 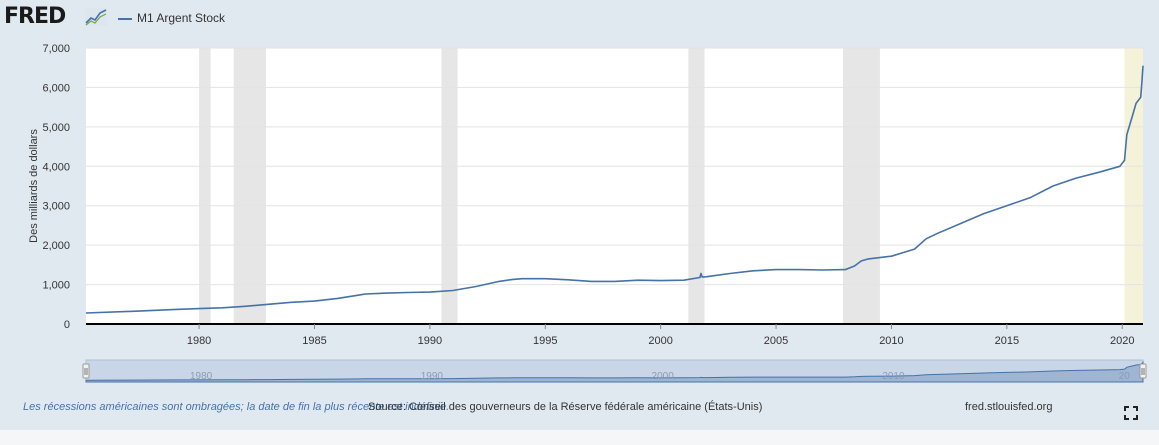 What do you see at coordinates (56, 246) in the screenshot?
I see `y-tick-label: 2,000` at bounding box center [56, 246].